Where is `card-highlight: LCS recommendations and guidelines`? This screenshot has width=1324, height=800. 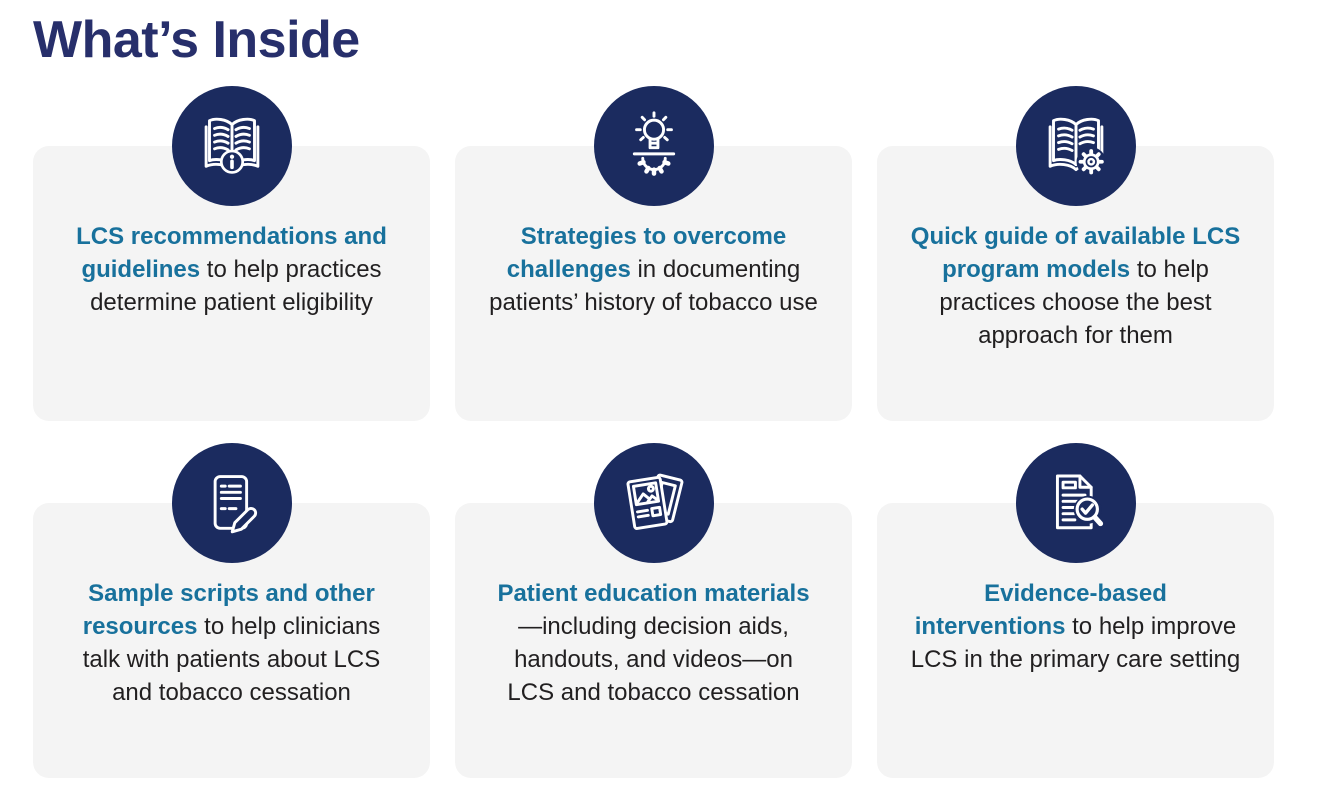 card-highlight: LCS recommendations and guidelines is located at coordinates (231, 253).